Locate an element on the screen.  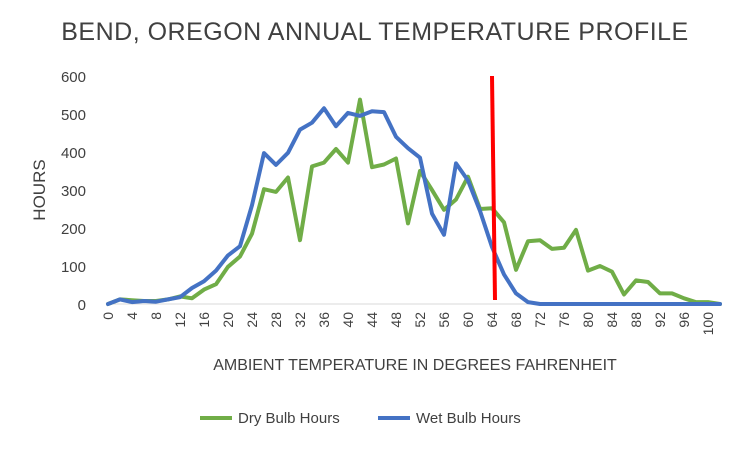
x-tick-label: 0 is located at coordinates (108, 316).